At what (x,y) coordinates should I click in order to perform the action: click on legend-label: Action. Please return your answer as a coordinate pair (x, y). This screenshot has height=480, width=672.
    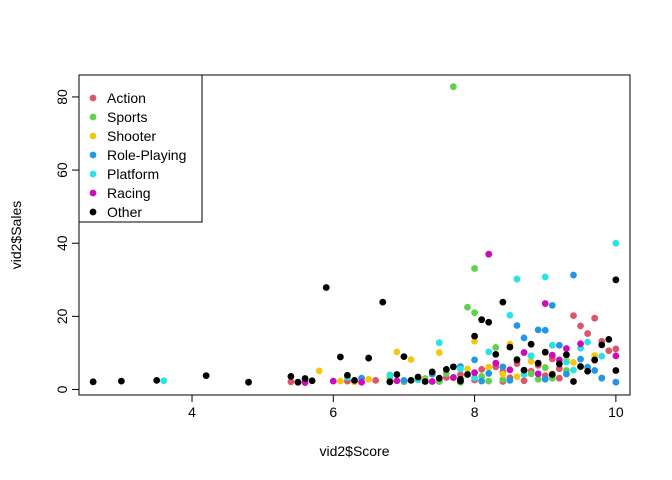
    Looking at the image, I should click on (126, 98).